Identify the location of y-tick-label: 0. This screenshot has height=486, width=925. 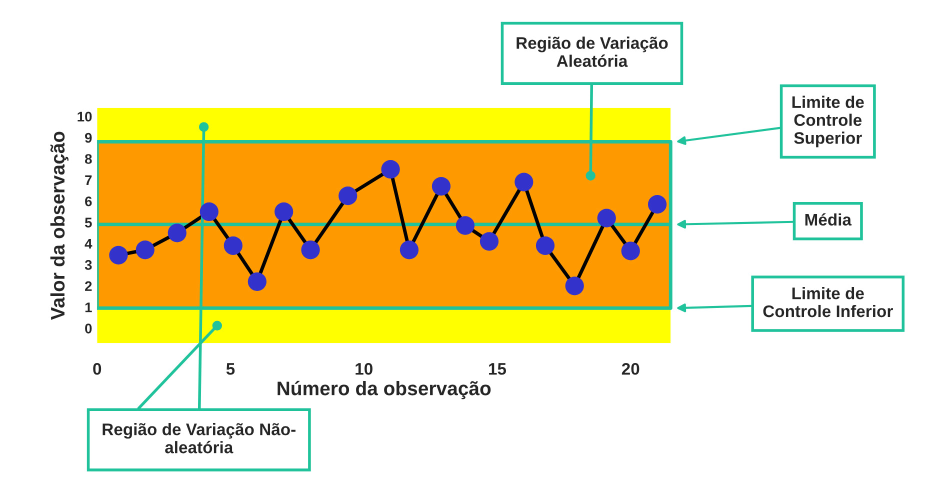
(88, 329).